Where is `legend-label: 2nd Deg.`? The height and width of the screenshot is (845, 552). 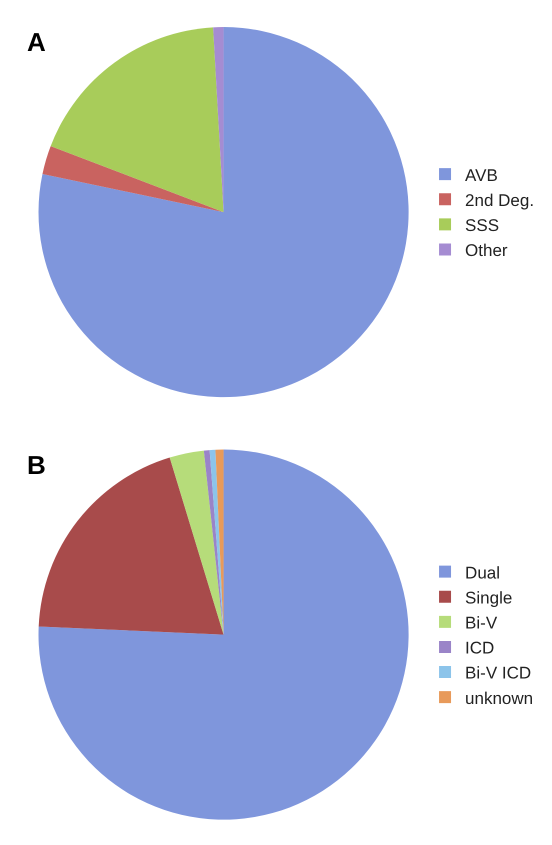 legend-label: 2nd Deg. is located at coordinates (499, 200).